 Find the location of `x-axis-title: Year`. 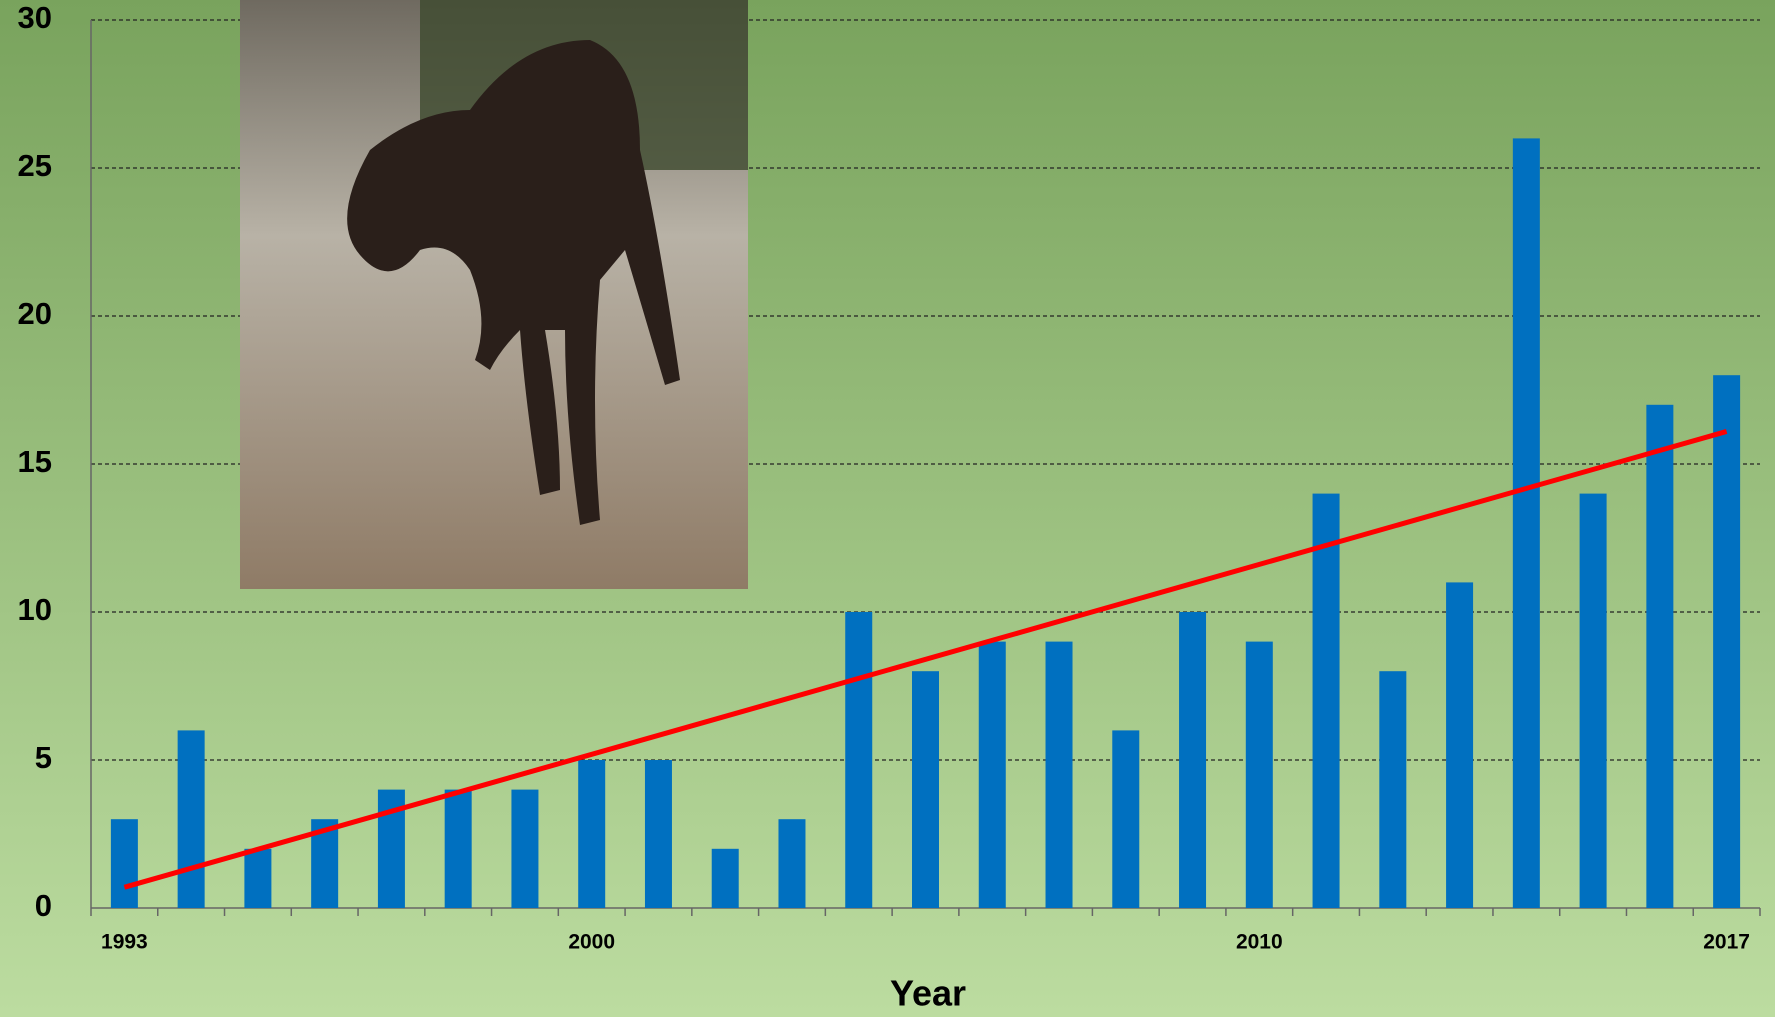

x-axis-title: Year is located at coordinates (928, 993).